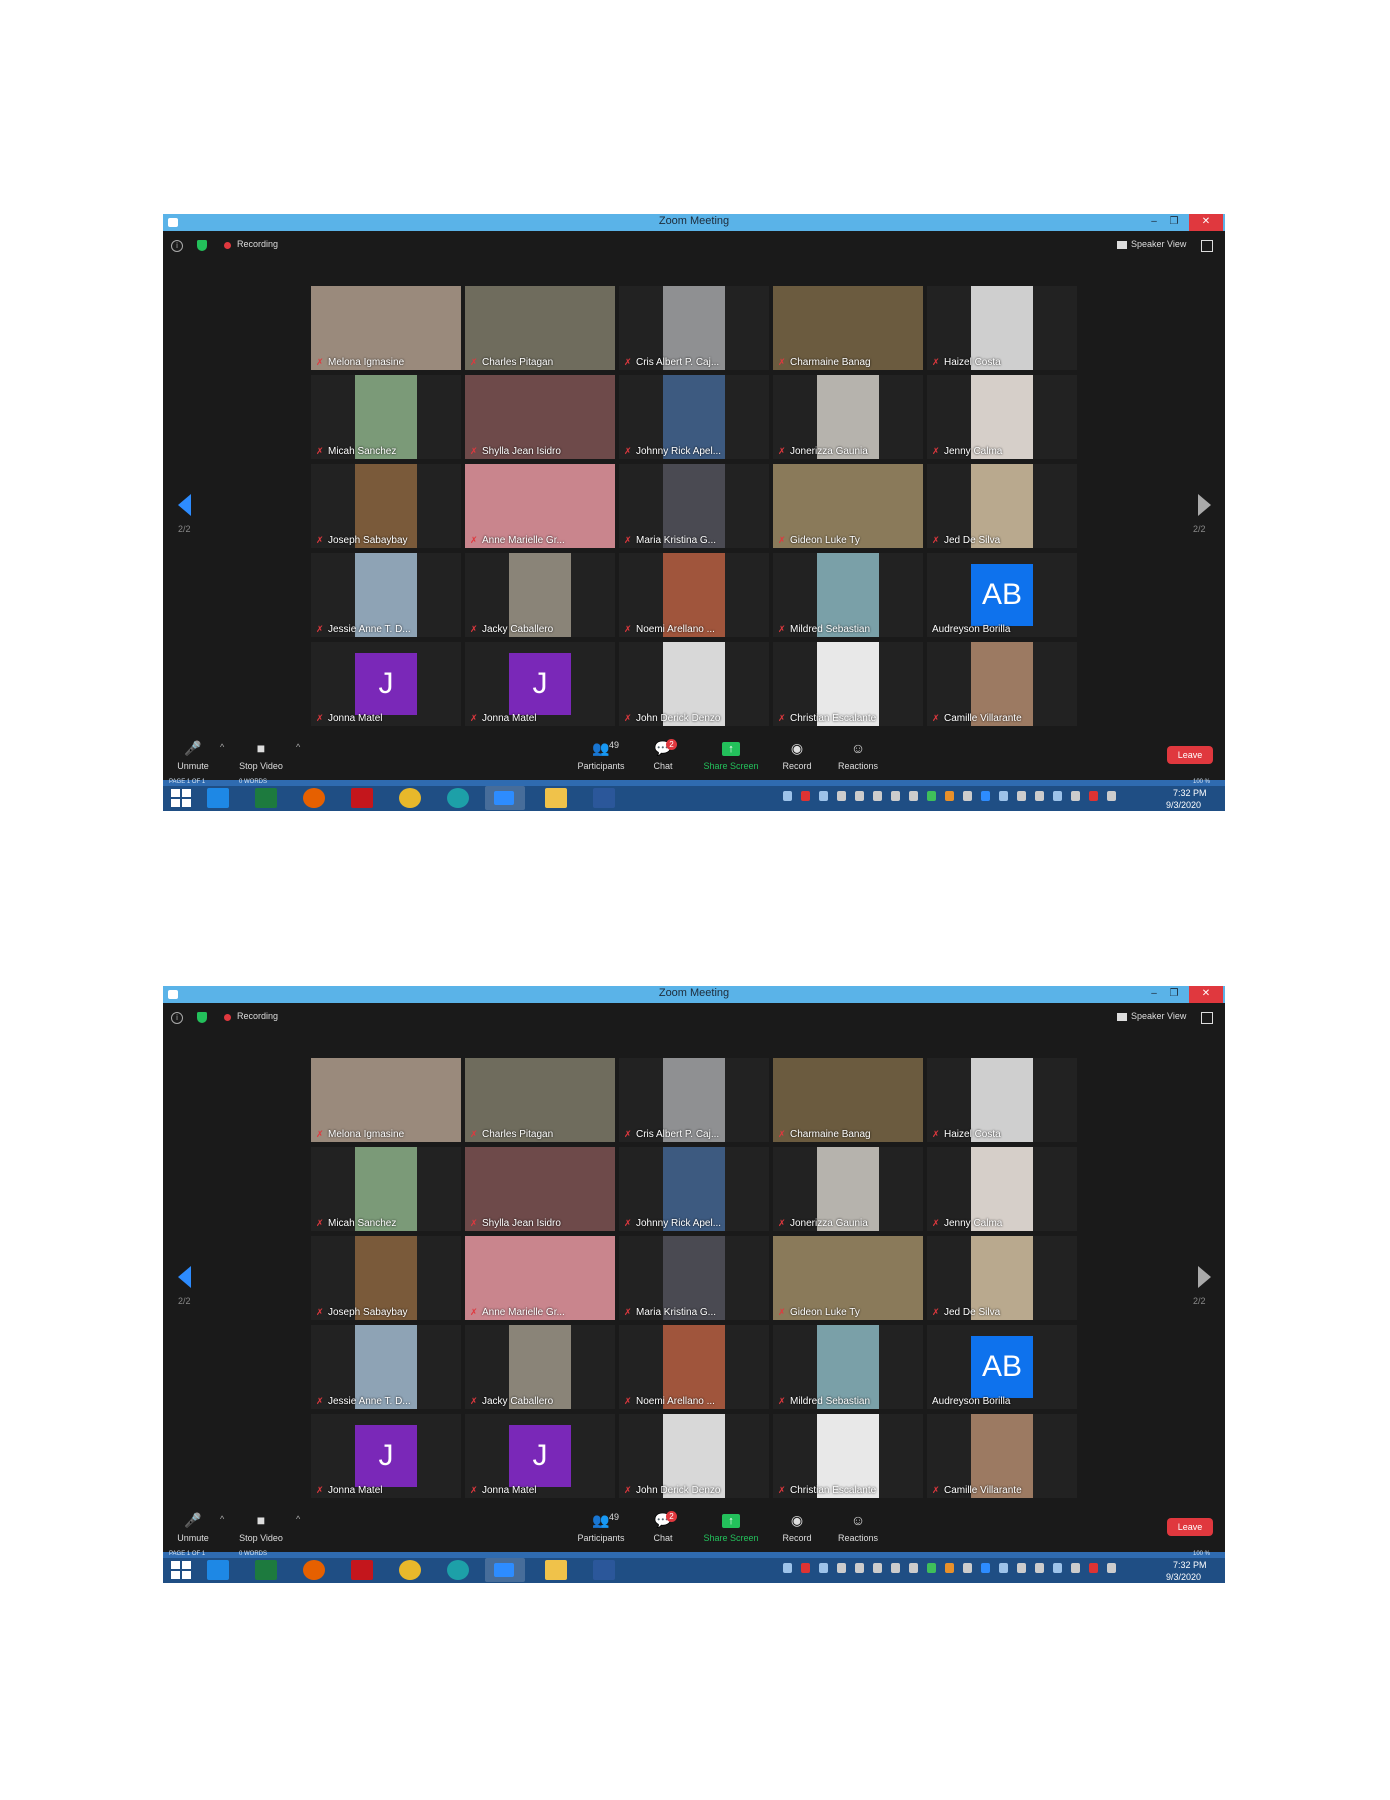 The width and height of the screenshot is (1390, 1800). What do you see at coordinates (556, 798) in the screenshot?
I see `file-explorer-icon` at bounding box center [556, 798].